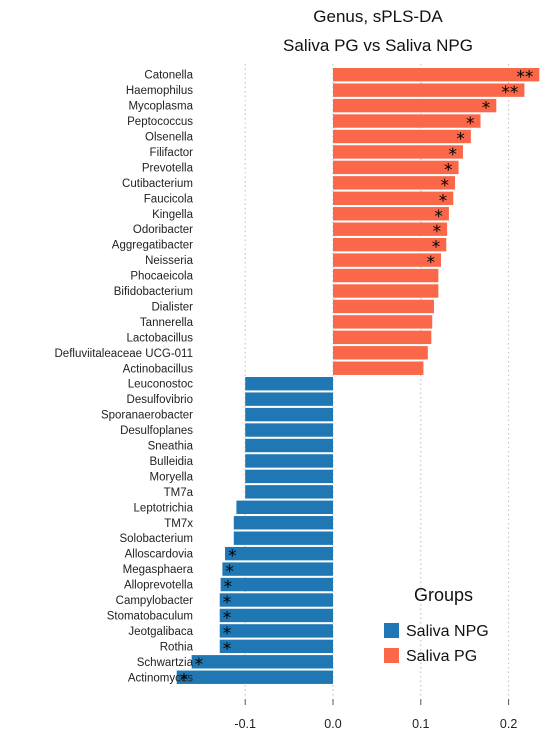  What do you see at coordinates (173, 215) in the screenshot?
I see `category-label-9: Kingella` at bounding box center [173, 215].